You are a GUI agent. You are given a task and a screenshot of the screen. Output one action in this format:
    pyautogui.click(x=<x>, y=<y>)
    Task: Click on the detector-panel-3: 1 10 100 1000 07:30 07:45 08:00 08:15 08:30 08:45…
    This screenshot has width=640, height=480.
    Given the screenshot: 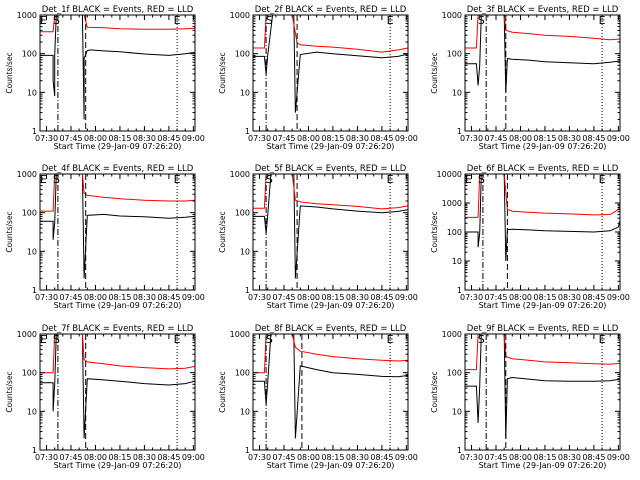 What is the action you would take?
    pyautogui.click(x=530, y=78)
    